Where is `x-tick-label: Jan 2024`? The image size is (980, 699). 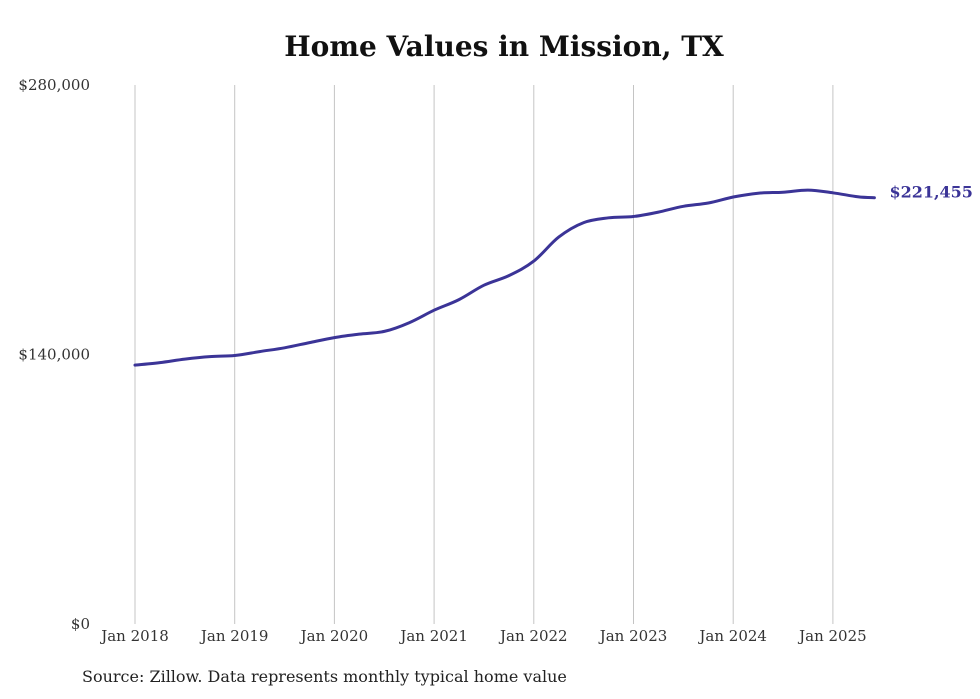
x-tick-label: Jan 2024 is located at coordinates (732, 636).